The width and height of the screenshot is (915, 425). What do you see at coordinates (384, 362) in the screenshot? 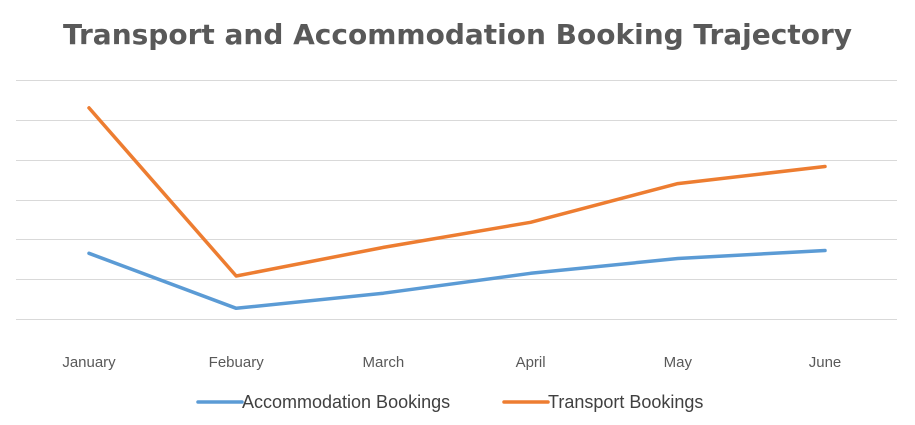
I see `x-tick-label: March` at bounding box center [384, 362].